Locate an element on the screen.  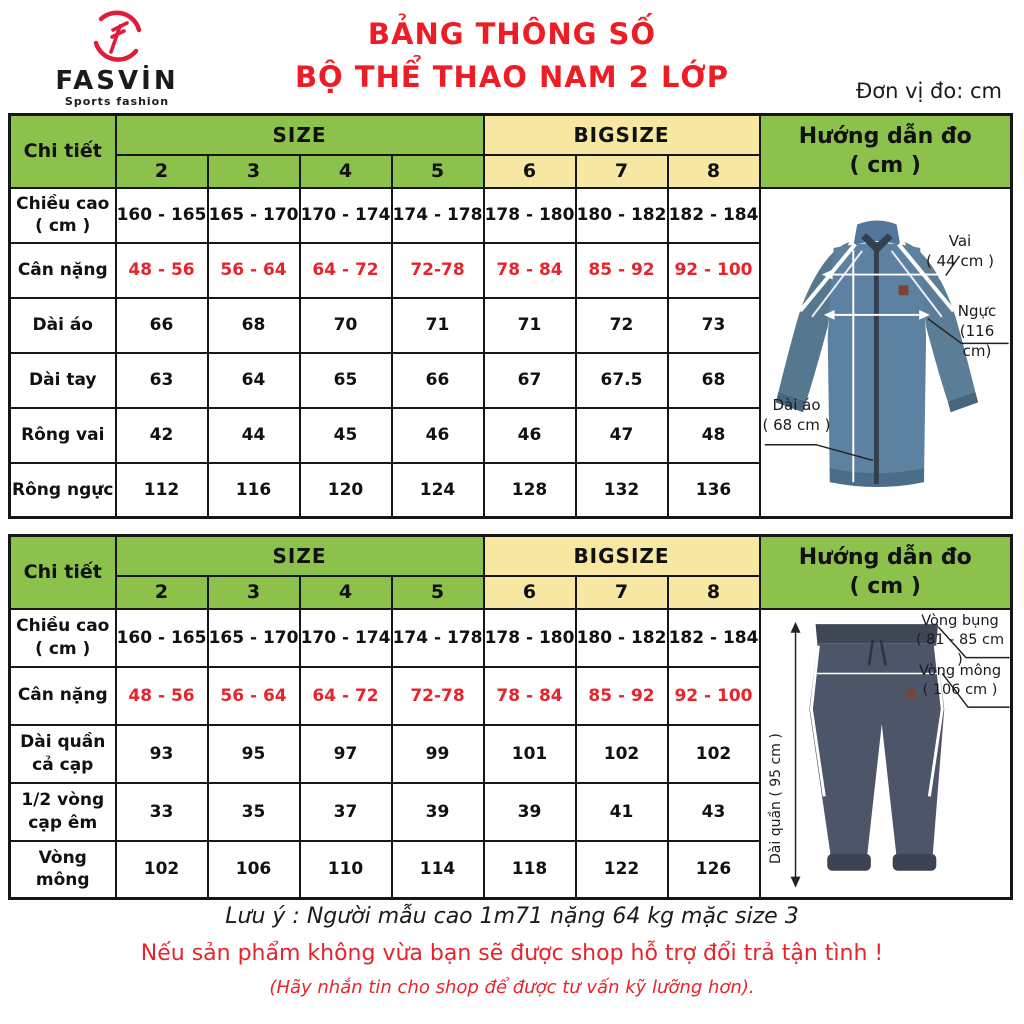
hip-annotation-value: ( 106 cm ) is located at coordinates (960, 690).